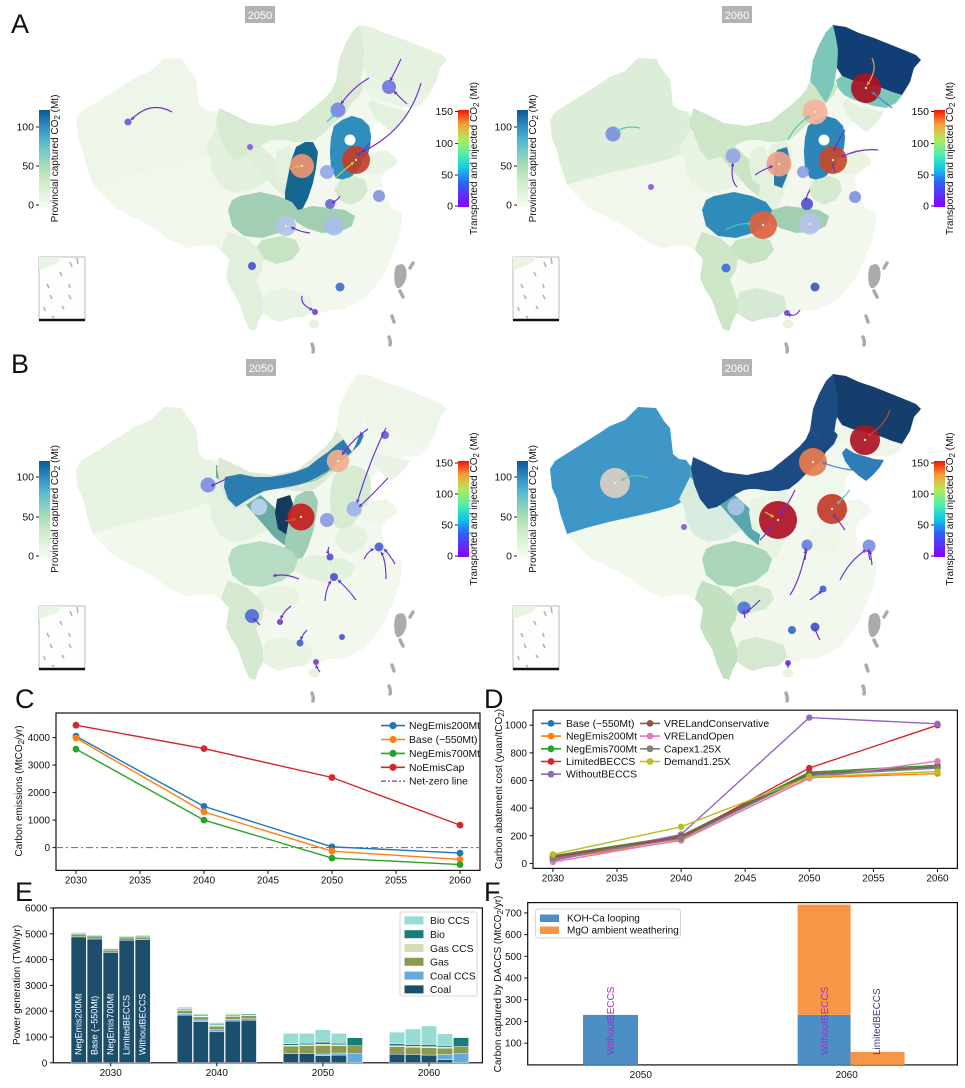  I want to click on svg-text: LimitedBECCS, so click(127, 1025).